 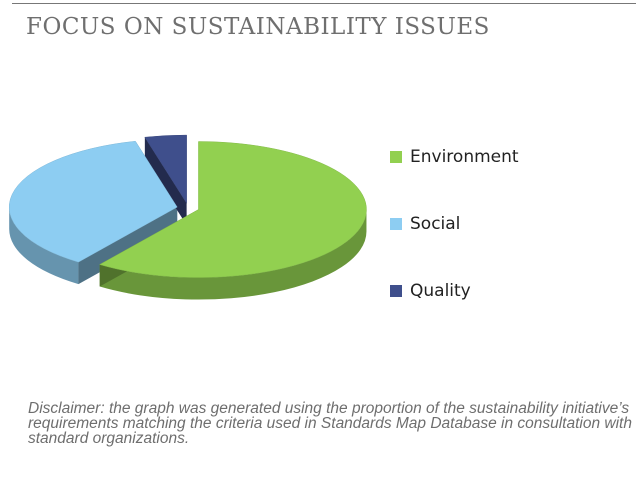 I want to click on pie-side-social, so click(x=44, y=246).